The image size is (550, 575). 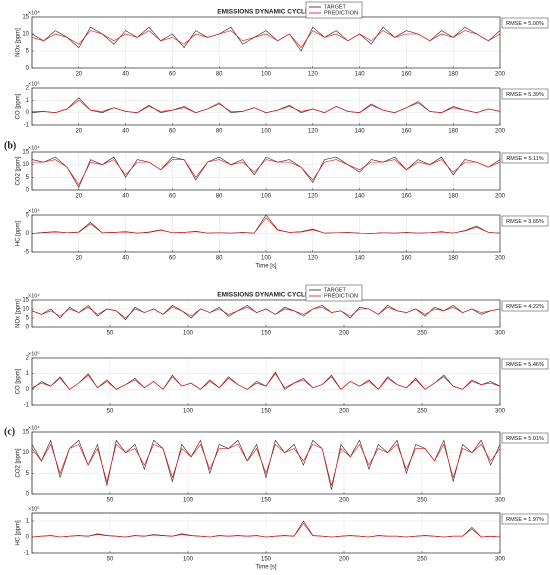 I want to click on panel-label: (c), so click(x=9, y=431).